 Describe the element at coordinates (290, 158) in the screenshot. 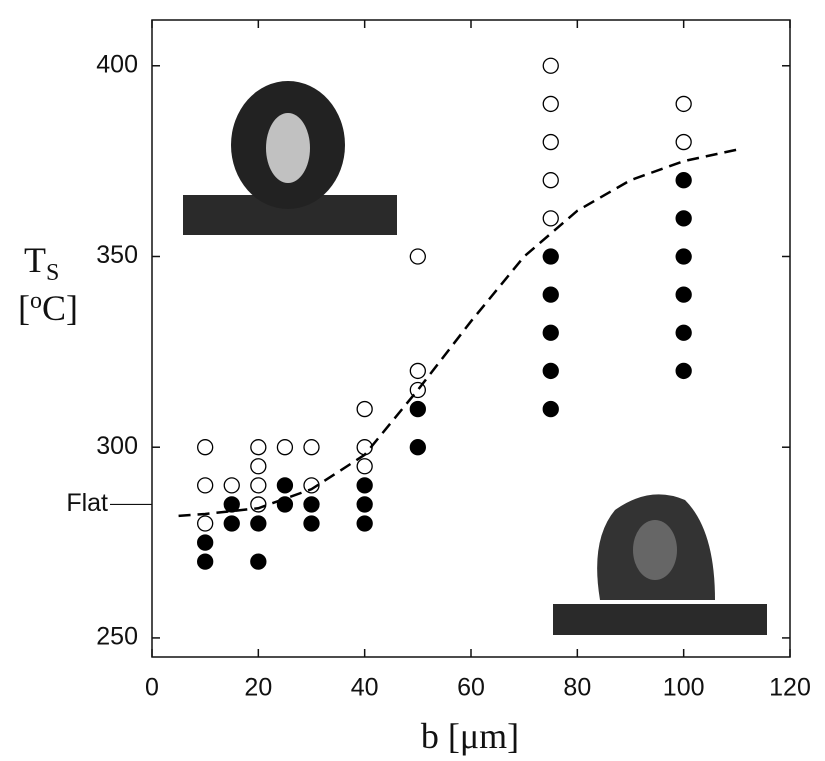

I see `inset-droplet` at that location.